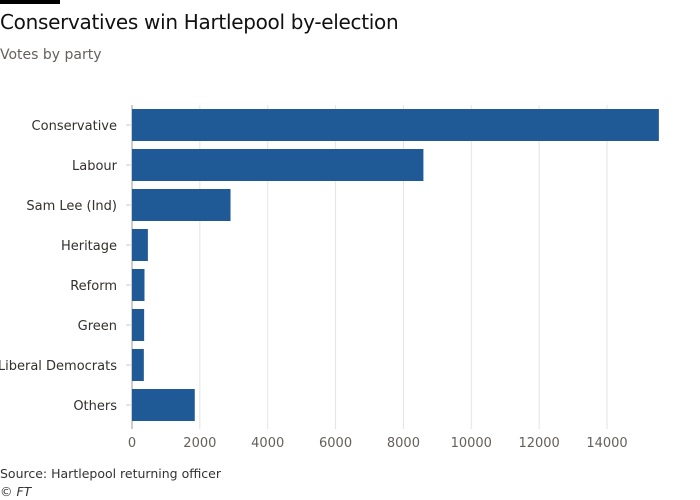 Image resolution: width=700 pixels, height=500 pixels. I want to click on bar-others, so click(163, 405).